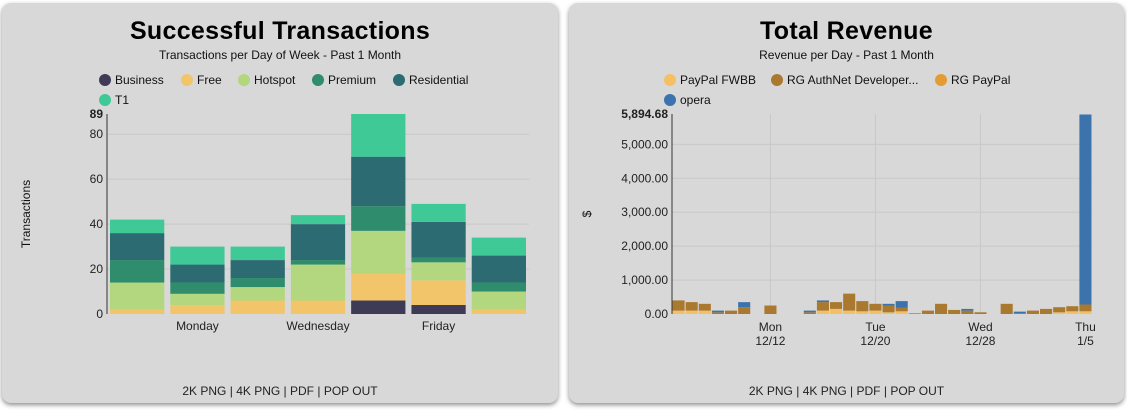 Image resolution: width=1127 pixels, height=415 pixels. I want to click on y-axis-title: Transactions, so click(26, 214).